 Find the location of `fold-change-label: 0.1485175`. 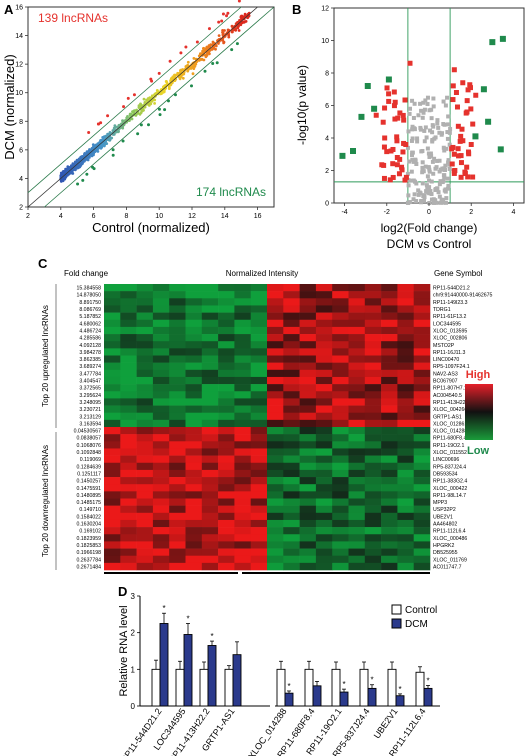

fold-change-label: 0.1485175 is located at coordinates (88, 503).